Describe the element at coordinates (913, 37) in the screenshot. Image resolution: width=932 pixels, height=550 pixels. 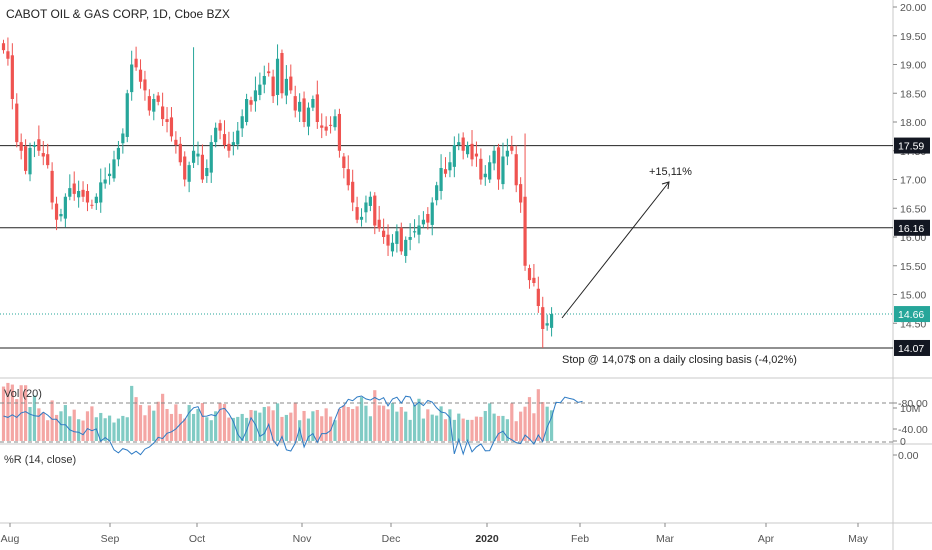
I see `price-tick-label: 19.50` at that location.